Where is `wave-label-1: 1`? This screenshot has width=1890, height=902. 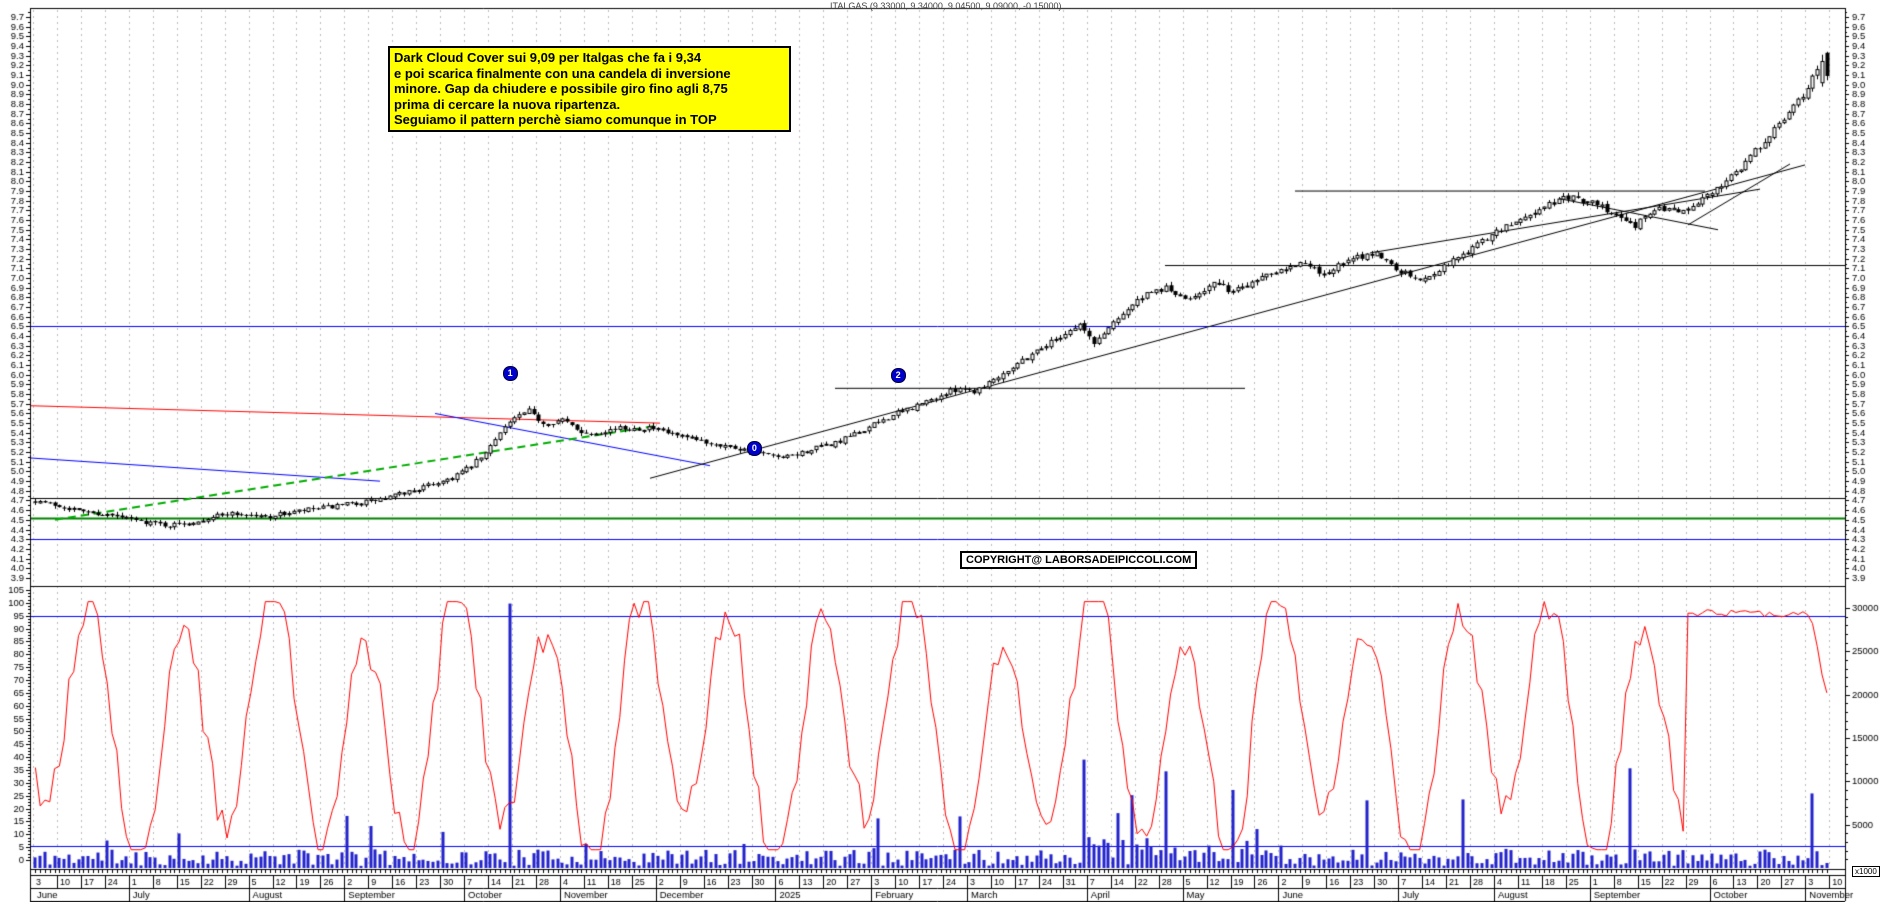
wave-label-1: 1 is located at coordinates (510, 373).